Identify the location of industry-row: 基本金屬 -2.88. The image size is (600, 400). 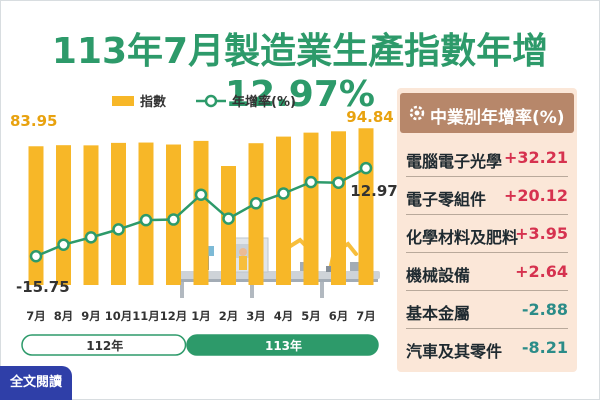
(487, 310).